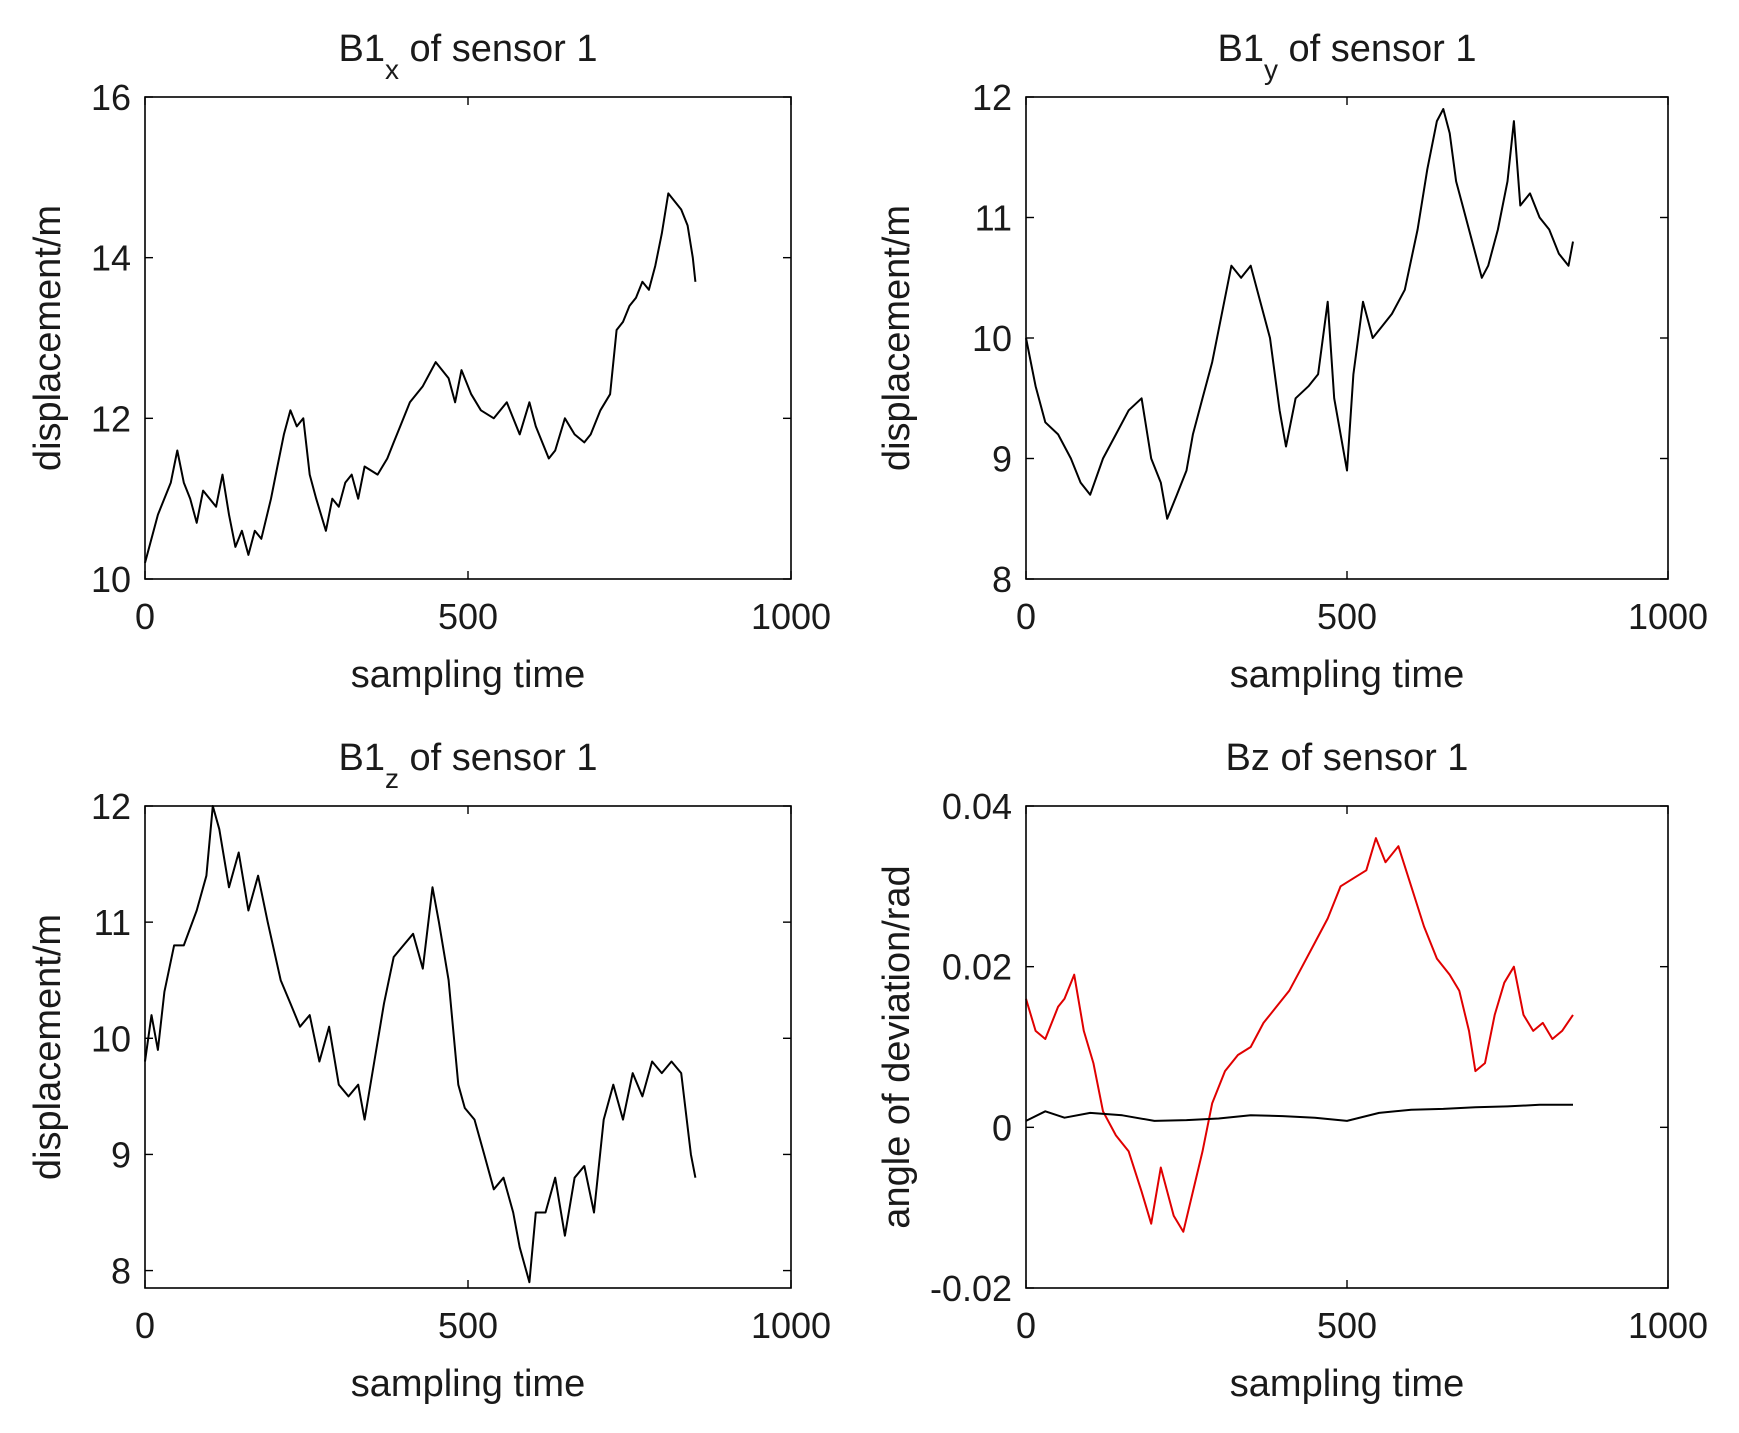 This screenshot has height=1433, width=1739. What do you see at coordinates (1271, 69) in the screenshot?
I see `title-subscript: y` at bounding box center [1271, 69].